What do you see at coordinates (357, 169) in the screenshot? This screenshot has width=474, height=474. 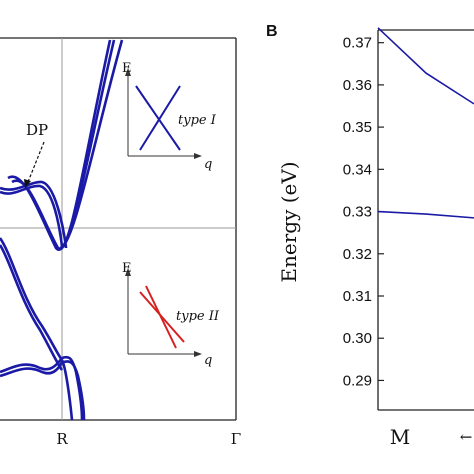 I see `panel-b-ytick-label: 0.34` at bounding box center [357, 169].